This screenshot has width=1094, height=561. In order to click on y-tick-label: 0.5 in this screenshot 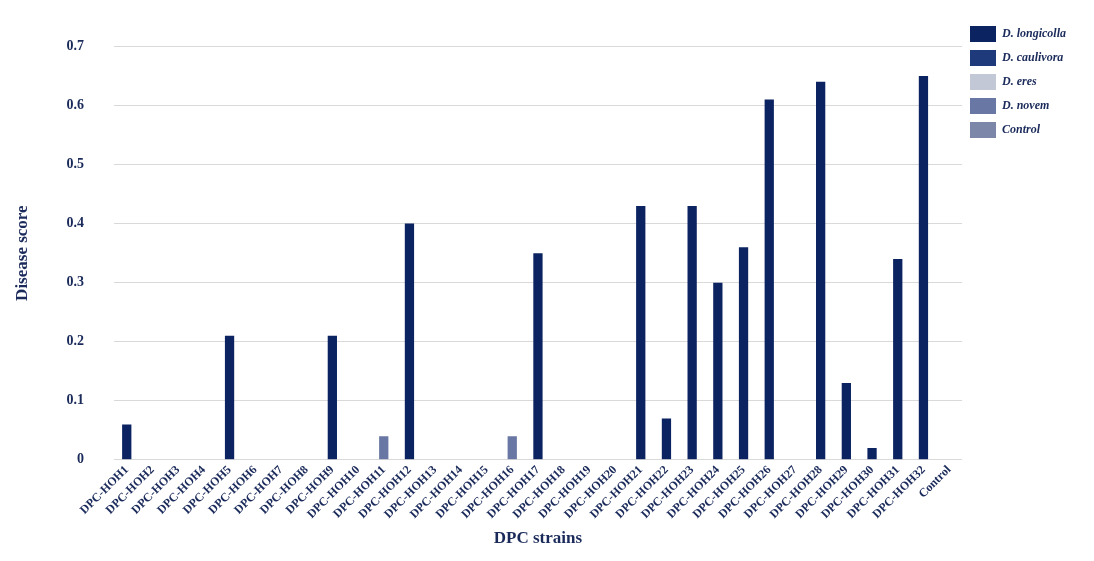, I will do `click(75, 164)`.